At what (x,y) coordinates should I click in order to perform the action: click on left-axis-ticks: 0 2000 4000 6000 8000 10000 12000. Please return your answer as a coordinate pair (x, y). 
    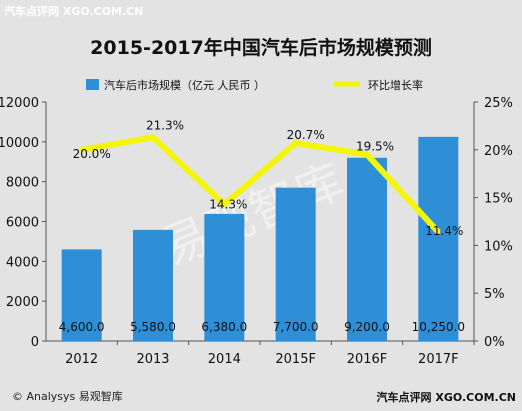
    Looking at the image, I should click on (23, 223).